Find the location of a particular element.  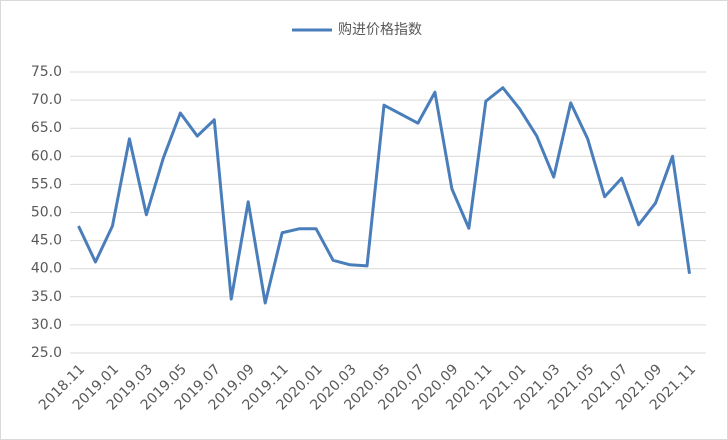

y-tick-label: 50.0 is located at coordinates (46, 213).